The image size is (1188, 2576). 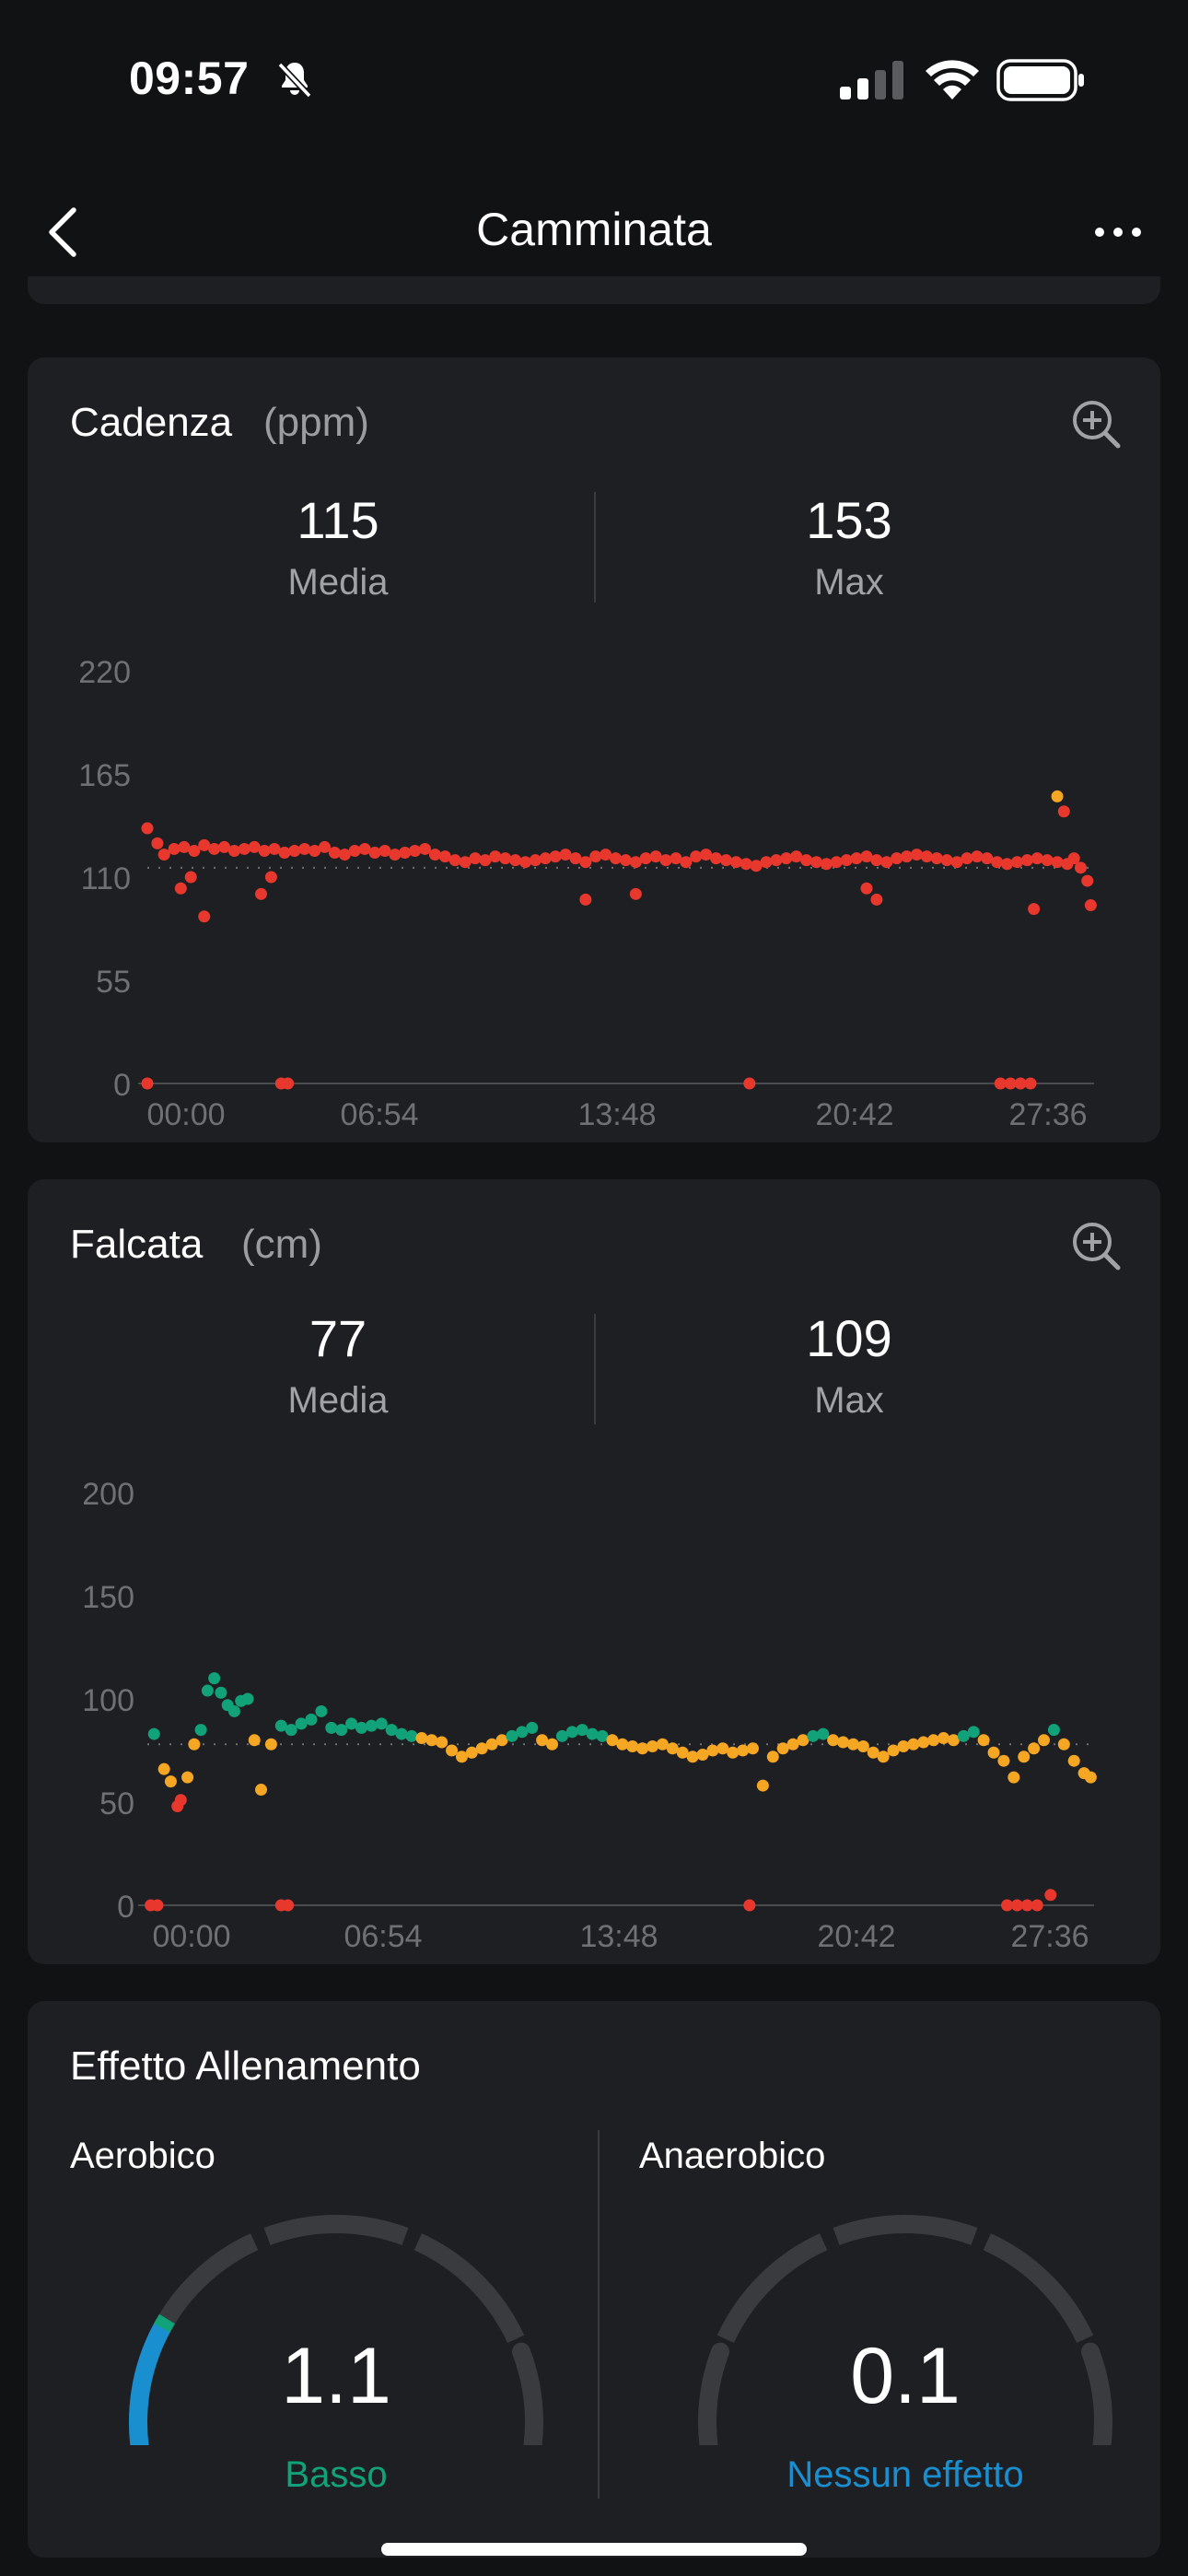 I want to click on more-options-icon, so click(x=1118, y=232).